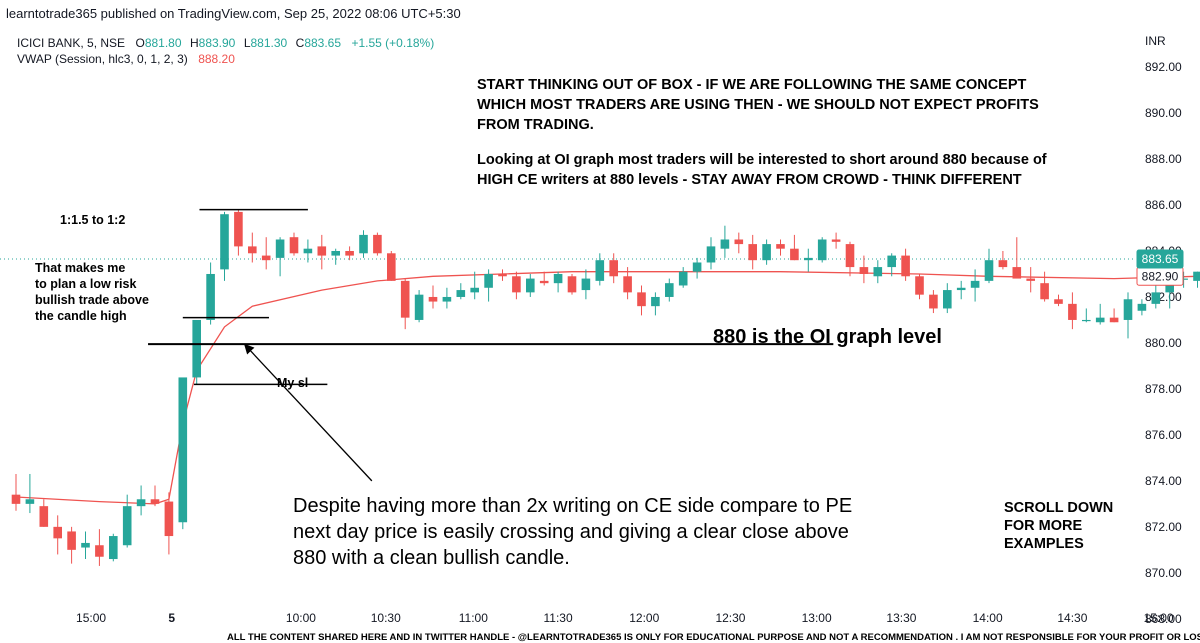 This screenshot has height=643, width=1200. I want to click on vwap-indicator-line: VWAP (Session, hlc3, 0, 1, 2, 3) 888.20, so click(126, 58).